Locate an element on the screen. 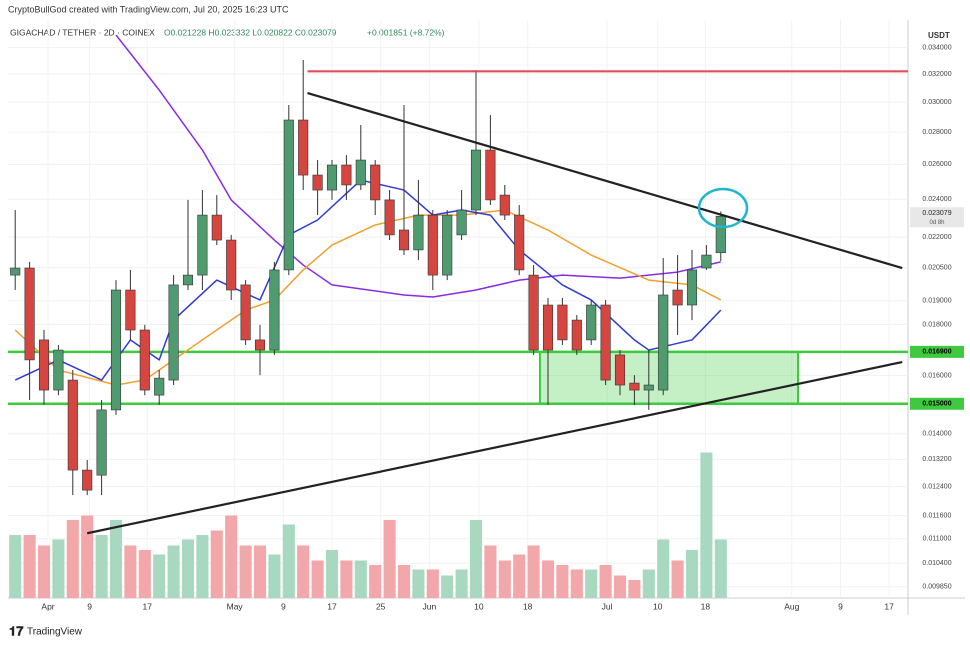 The image size is (970, 651). y-tick-label: 0.030000 is located at coordinates (936, 102).